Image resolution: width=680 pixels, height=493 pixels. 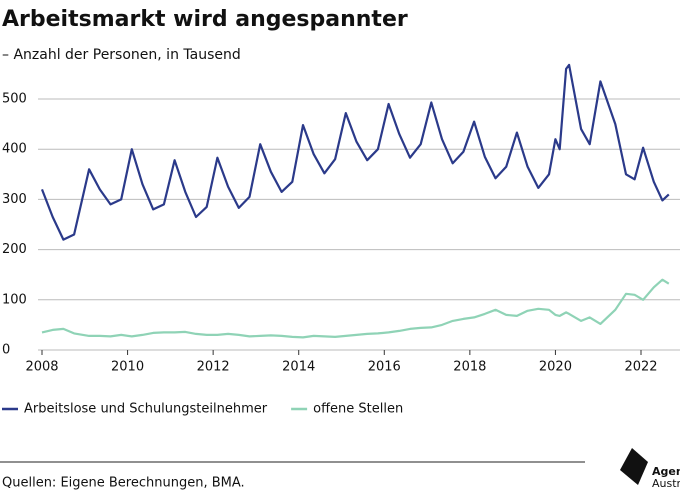 I want to click on source: Quellen: Eigene Berechnungen, BMA., so click(x=123, y=483).